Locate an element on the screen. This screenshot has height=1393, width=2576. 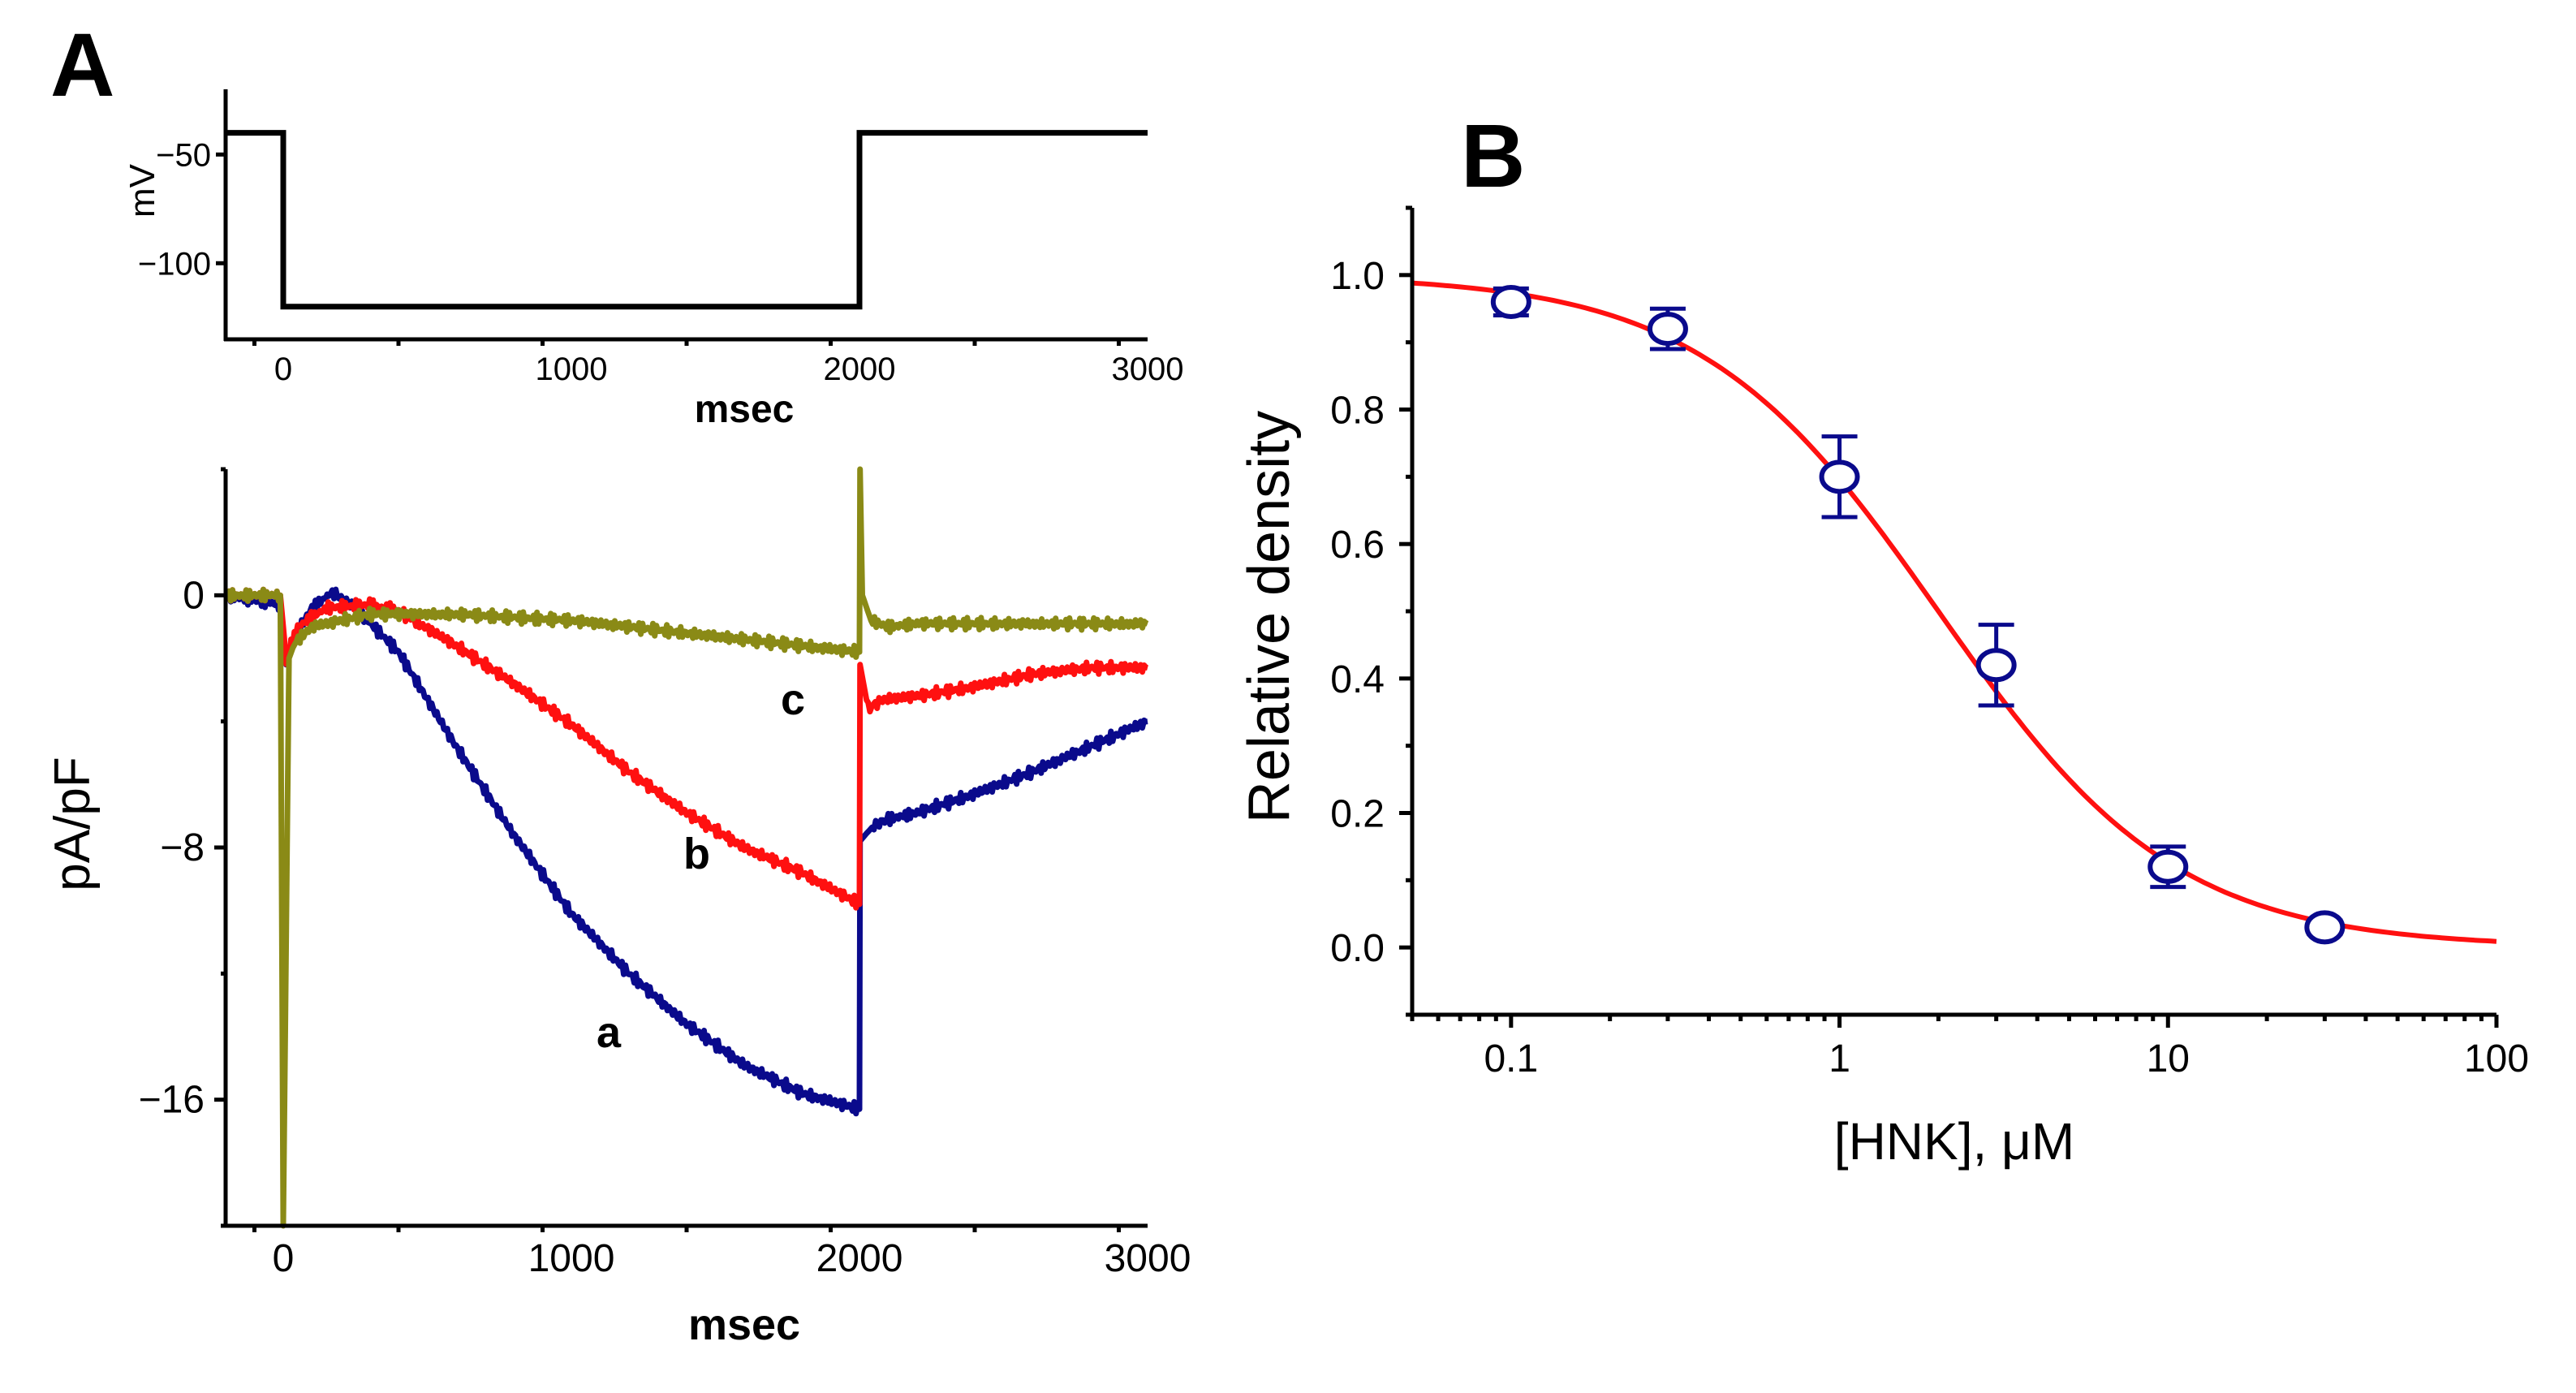
trace-label-c: c is located at coordinates (793, 699).